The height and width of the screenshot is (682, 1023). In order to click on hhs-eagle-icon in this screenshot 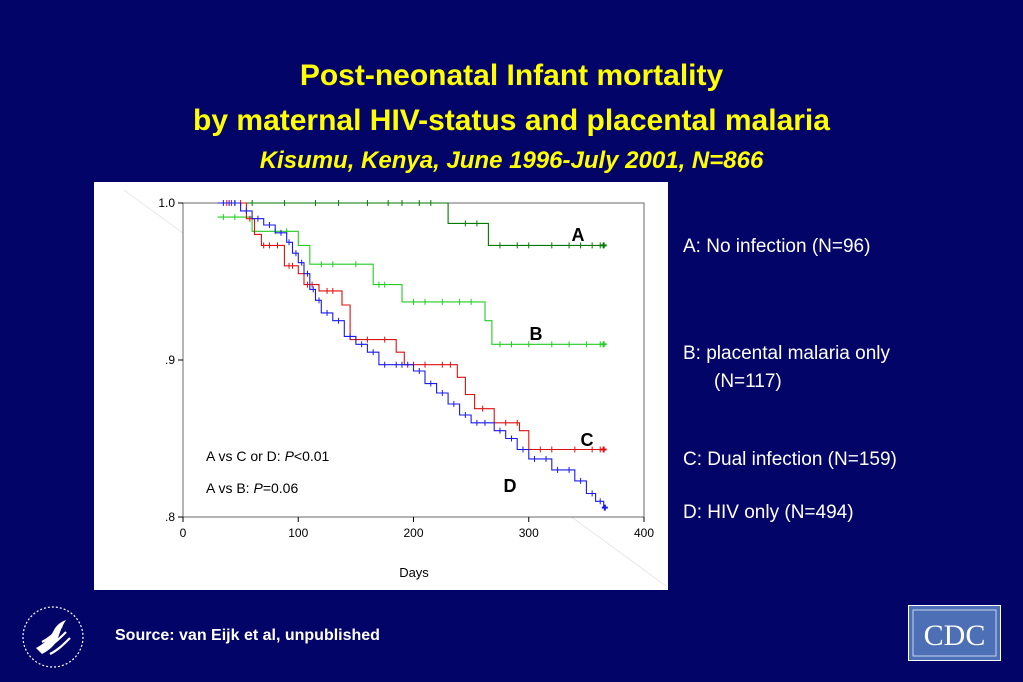, I will do `click(53, 637)`.